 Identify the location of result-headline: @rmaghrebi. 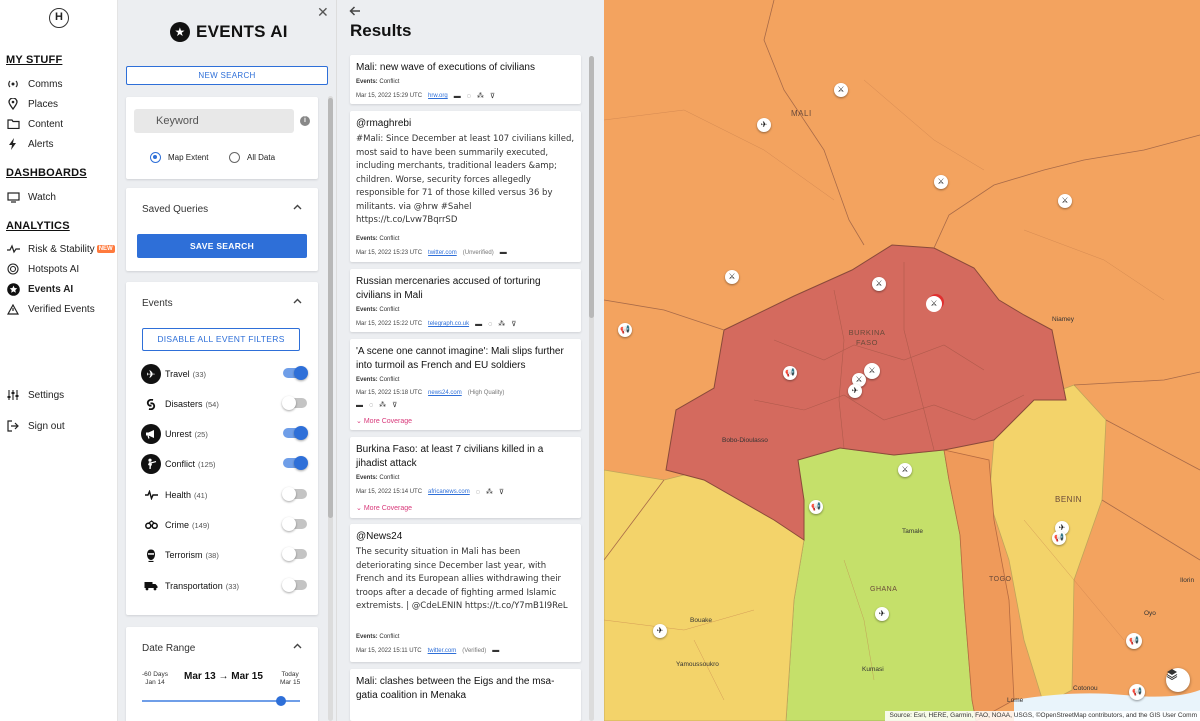
(384, 123).